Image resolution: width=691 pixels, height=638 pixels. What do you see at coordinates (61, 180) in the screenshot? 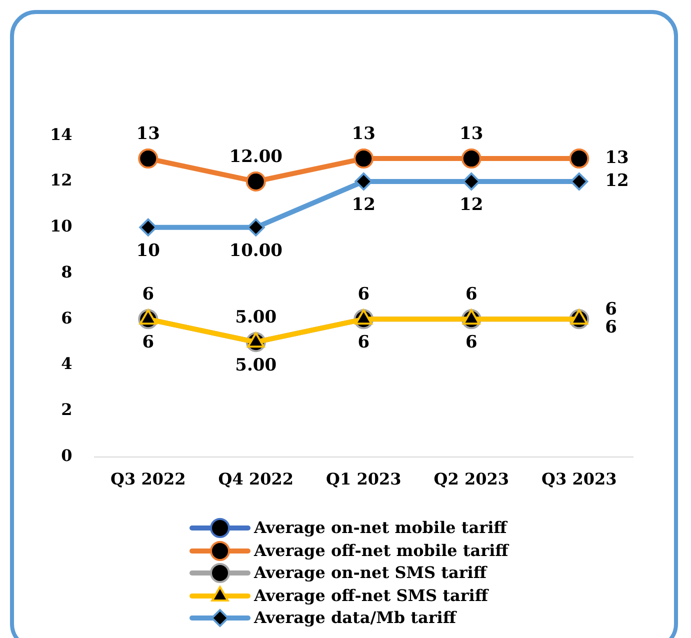
I see `y-tick-label: 12` at bounding box center [61, 180].